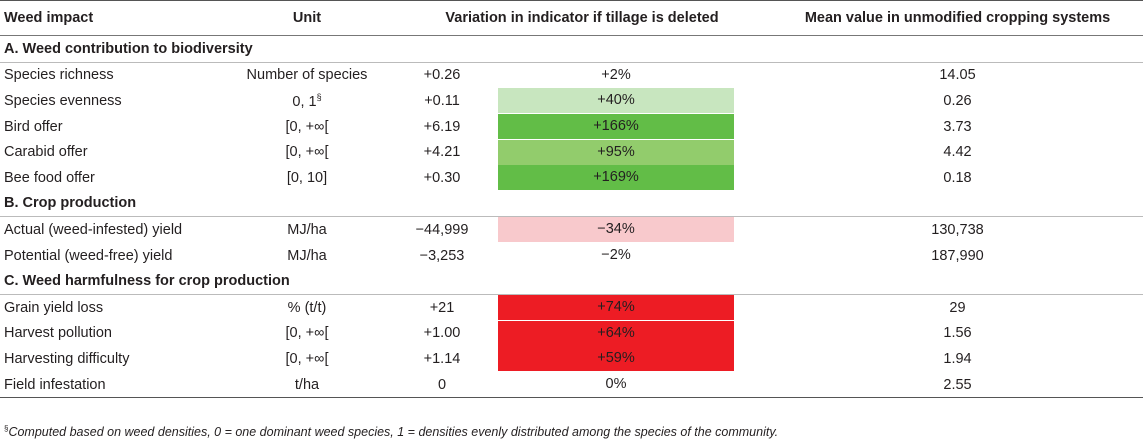  I want to click on unit-text: % (t/t), so click(307, 307).